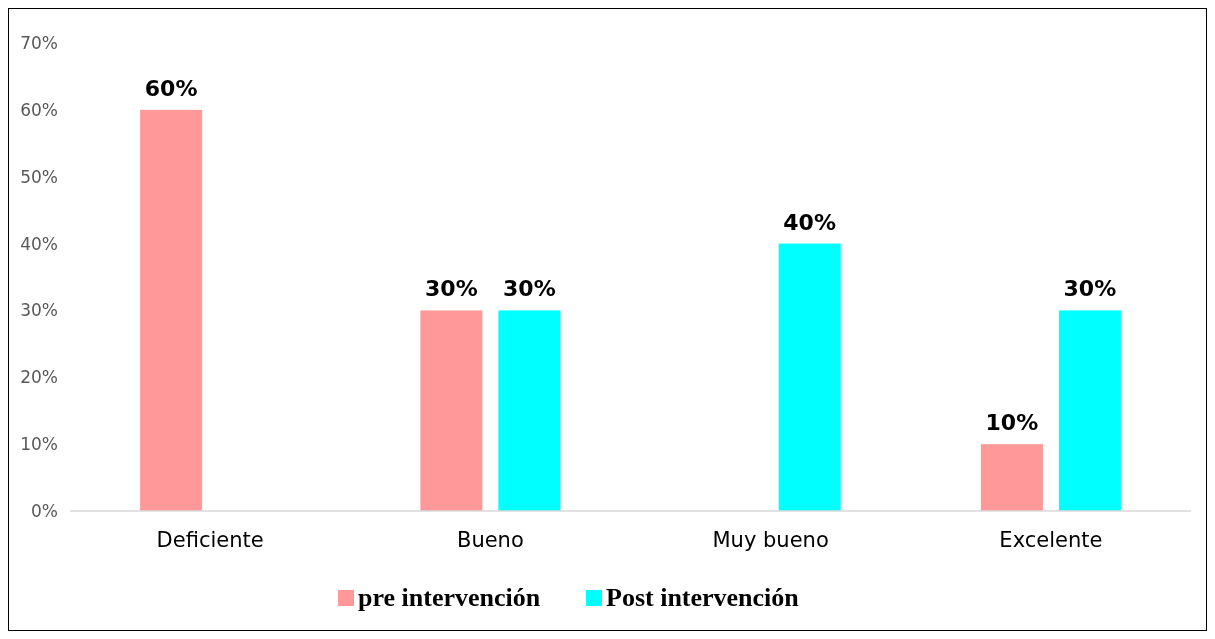 This screenshot has height=639, width=1215. I want to click on y-tick-label: 50%, so click(39, 176).